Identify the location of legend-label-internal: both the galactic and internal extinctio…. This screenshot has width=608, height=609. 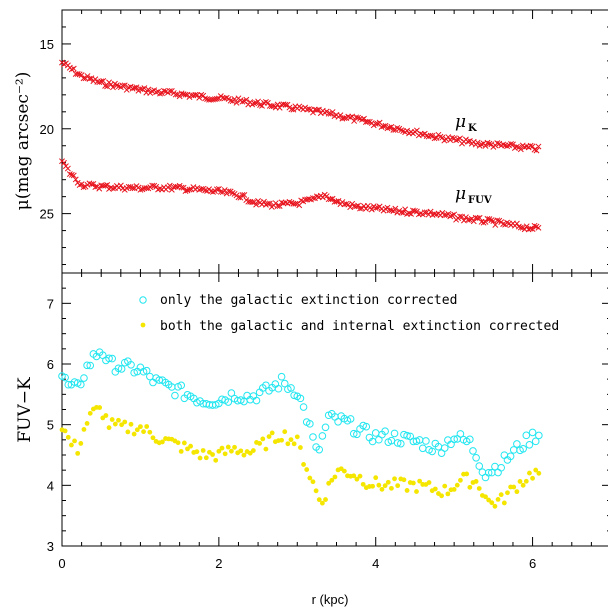
(359, 326).